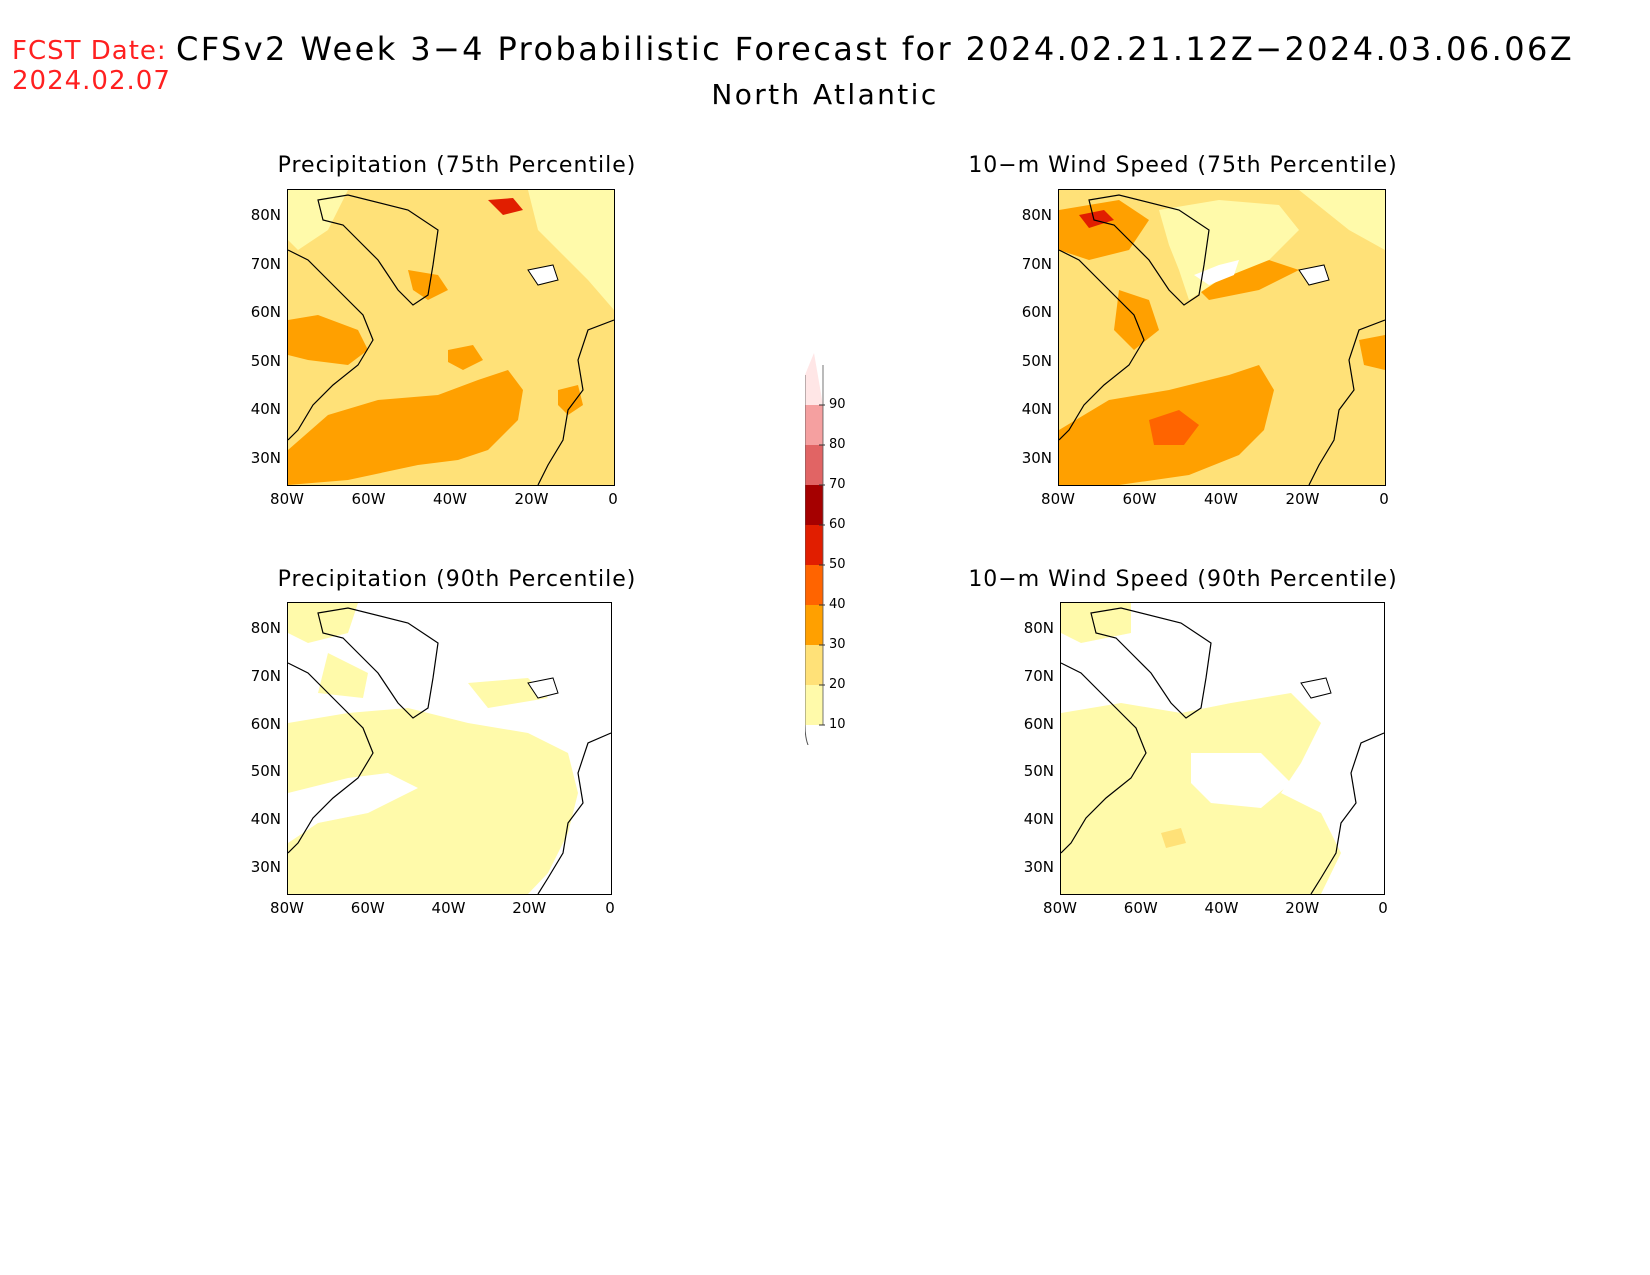 The image size is (1650, 1275). What do you see at coordinates (837, 524) in the screenshot?
I see `colorbar-level-label: 60` at bounding box center [837, 524].